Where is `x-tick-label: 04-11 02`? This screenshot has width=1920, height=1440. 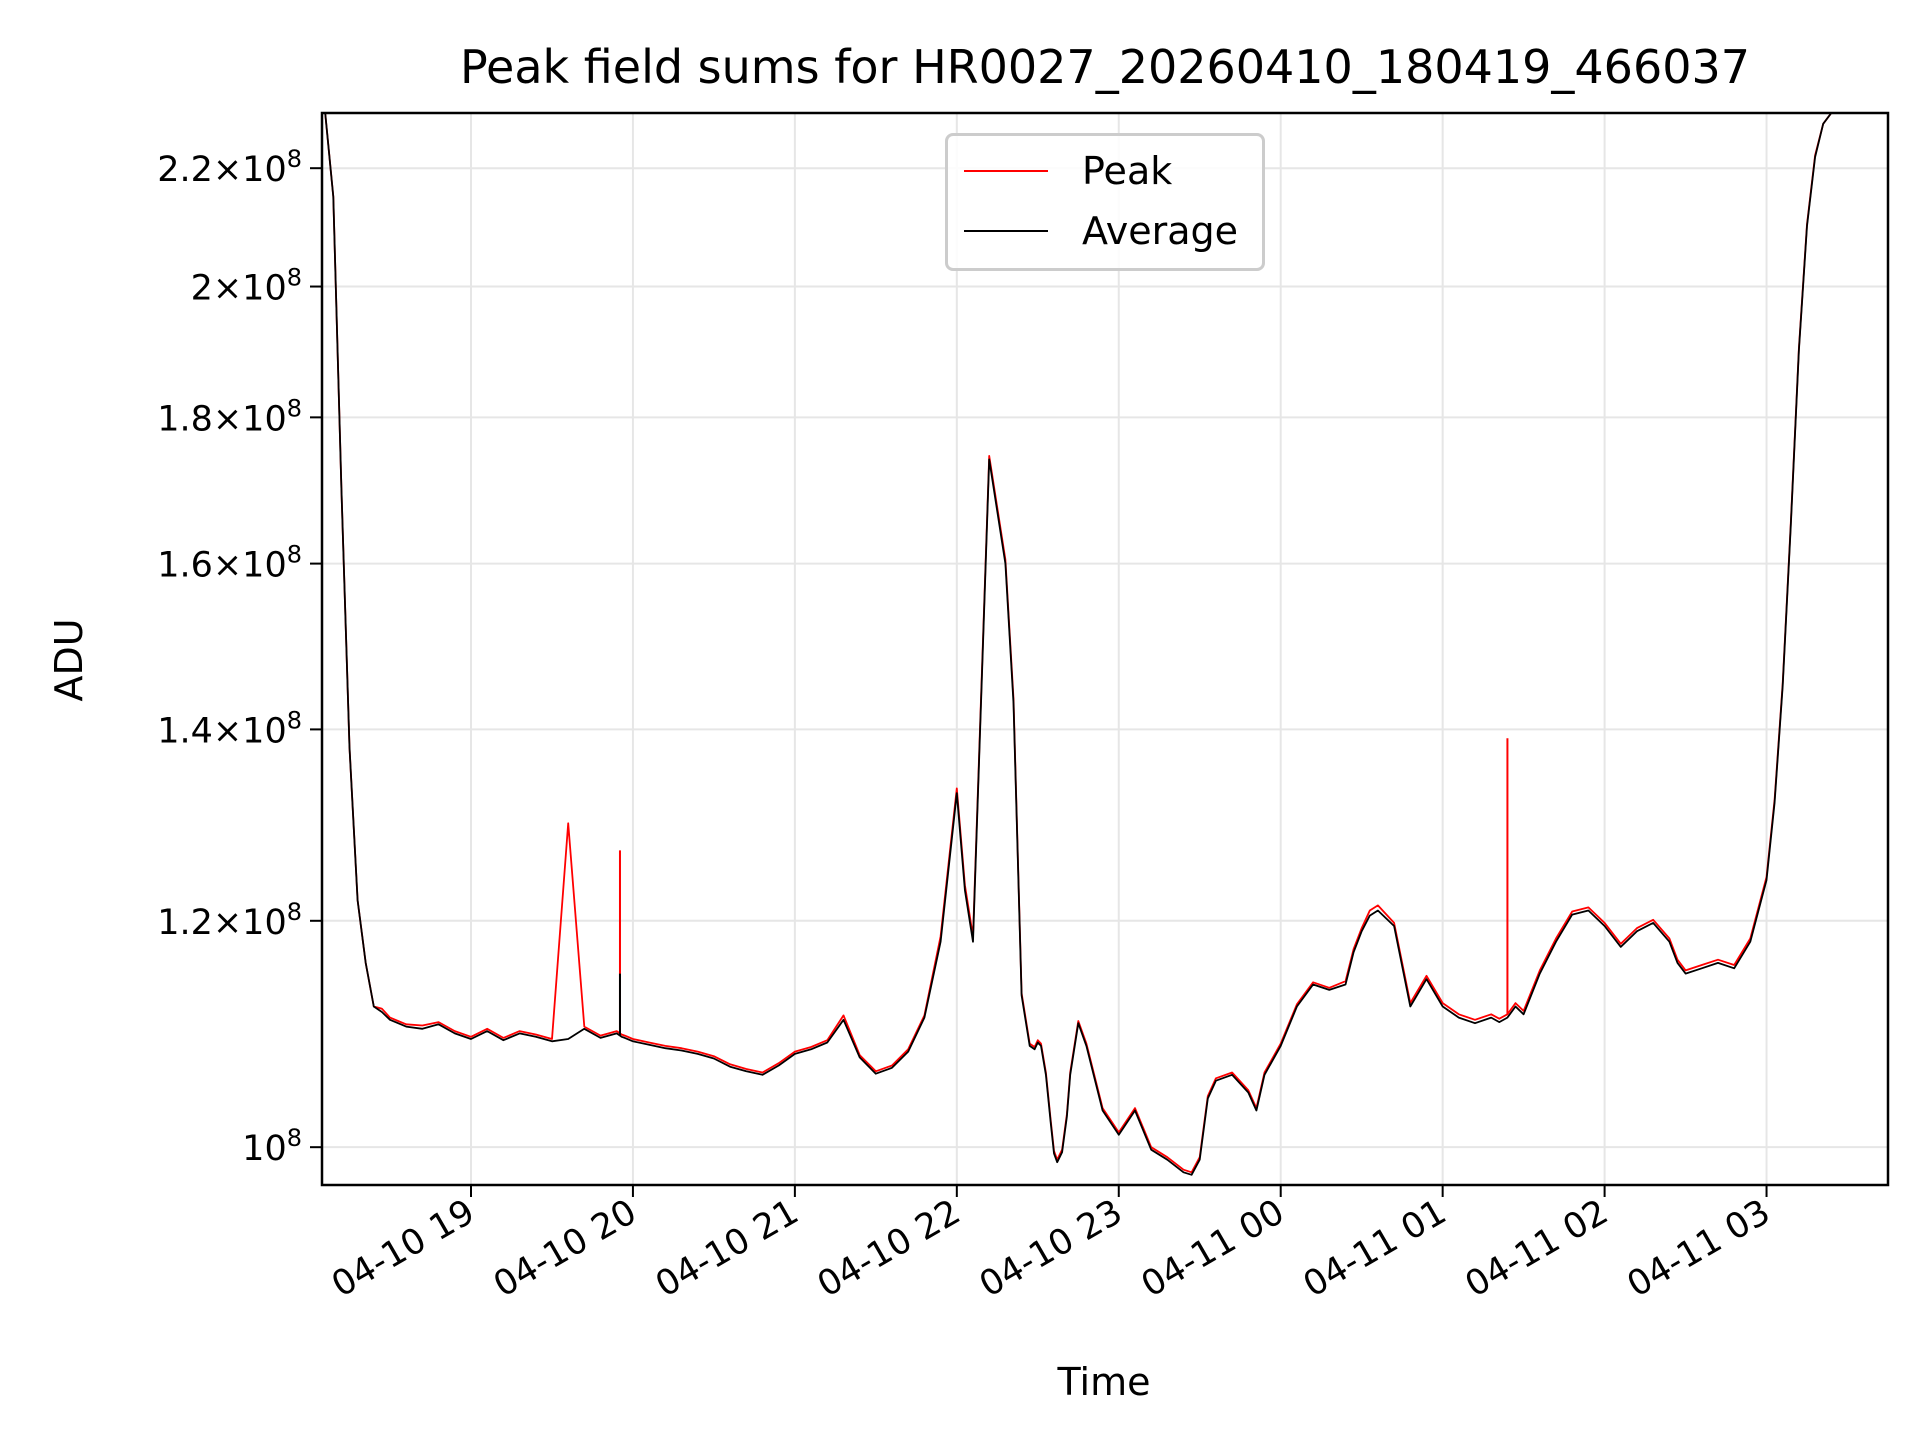
x-tick-label: 04-11 02 is located at coordinates (1537, 1248).